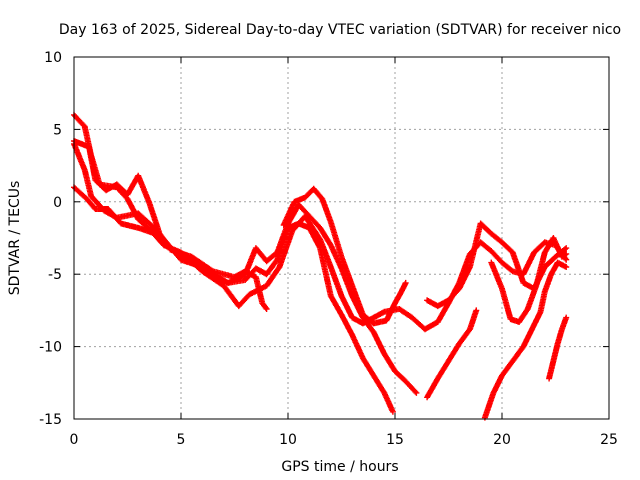  What do you see at coordinates (395, 440) in the screenshot?
I see `x-tick-label: 15` at bounding box center [395, 440].